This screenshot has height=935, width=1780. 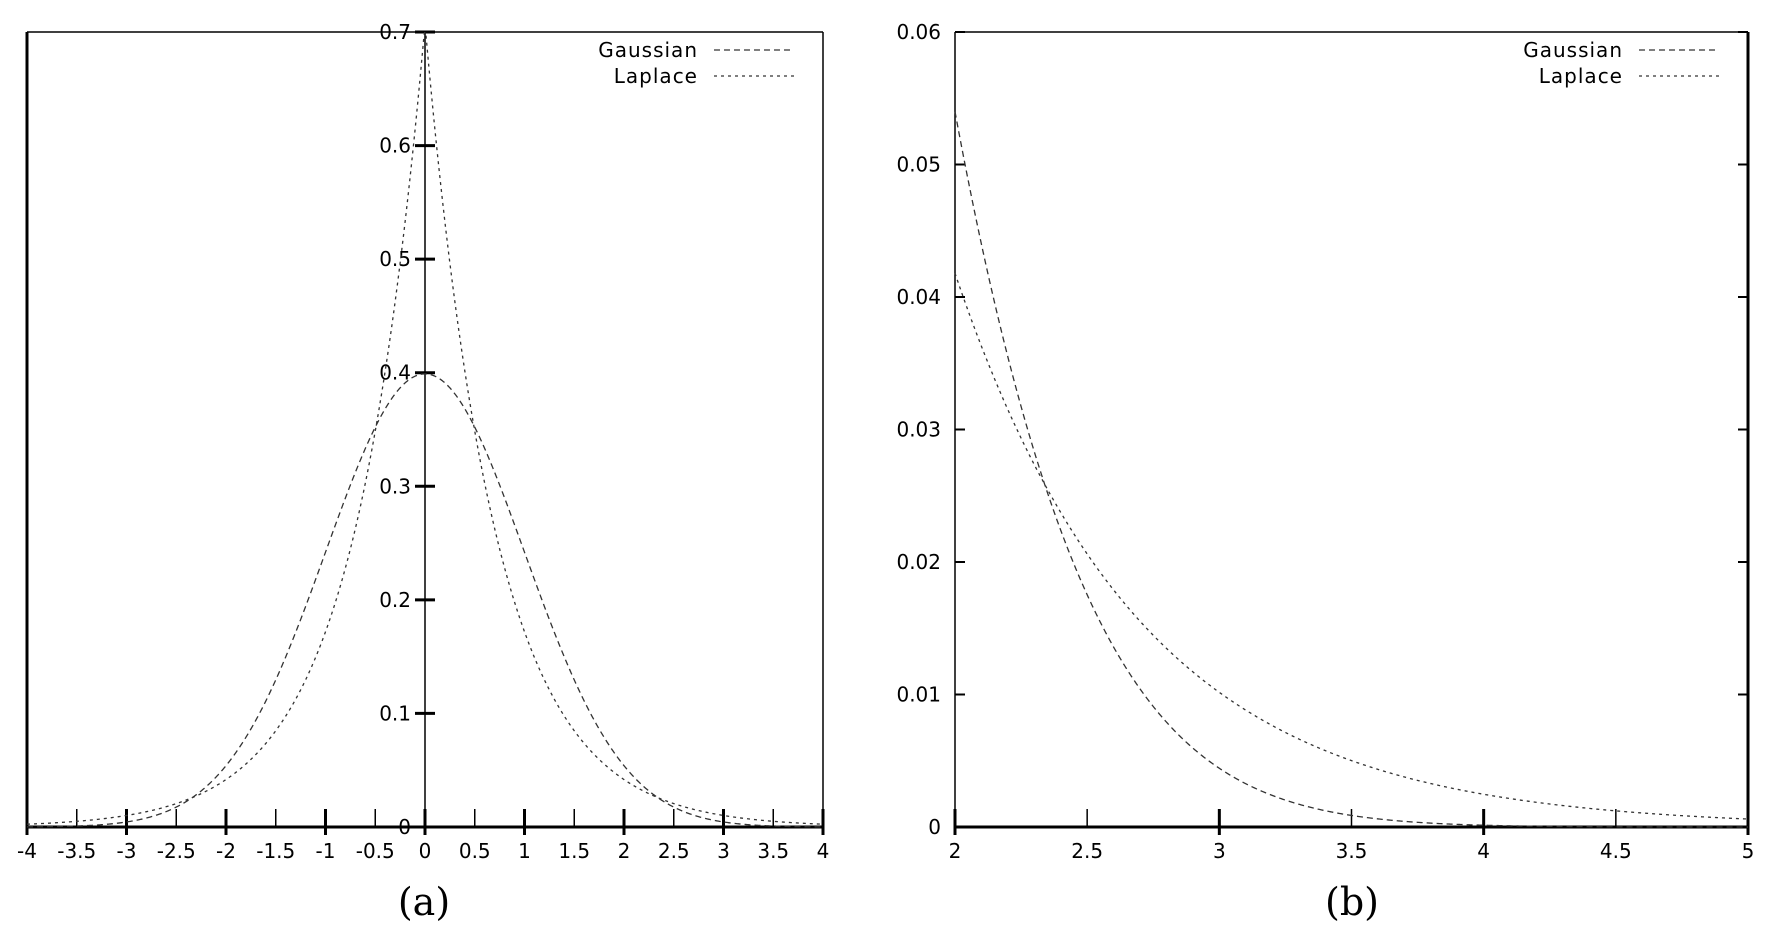 I want to click on y-tick-label: 0.3, so click(x=395, y=486).